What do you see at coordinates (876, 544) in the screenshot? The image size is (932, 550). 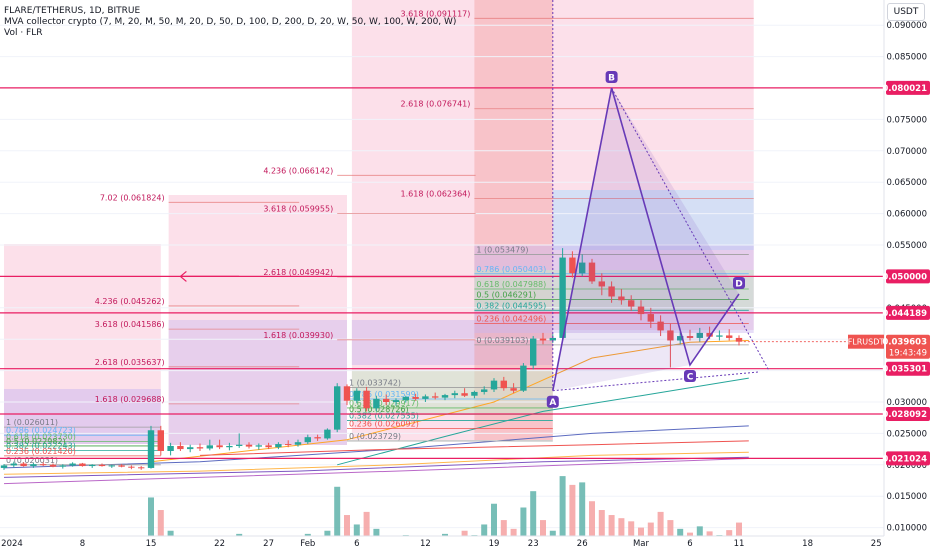 I see `time-tick-label: 25` at bounding box center [876, 544].